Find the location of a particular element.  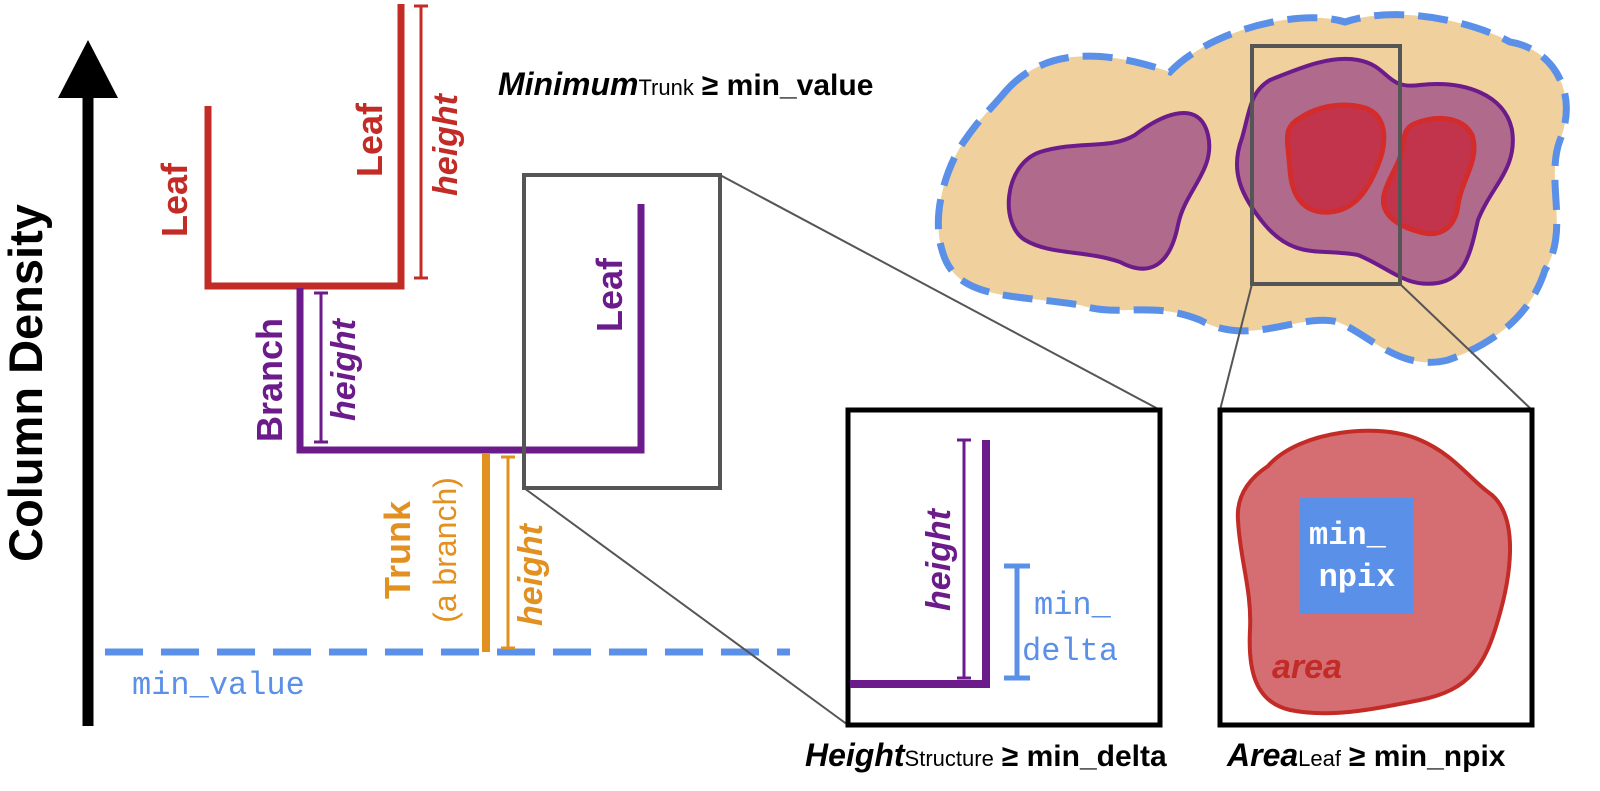

area-criterion: AreaLeaf ≥ min_npix is located at coordinates (1366, 755).